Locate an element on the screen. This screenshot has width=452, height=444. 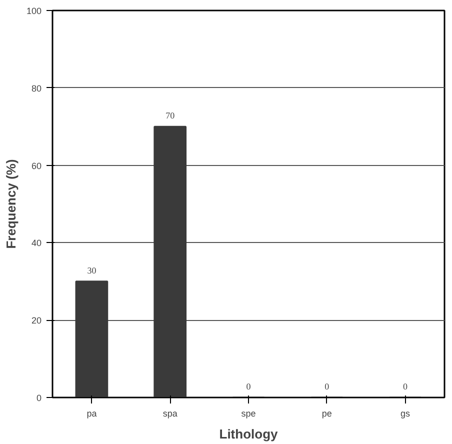
x-tick-label: spe is located at coordinates (248, 413).